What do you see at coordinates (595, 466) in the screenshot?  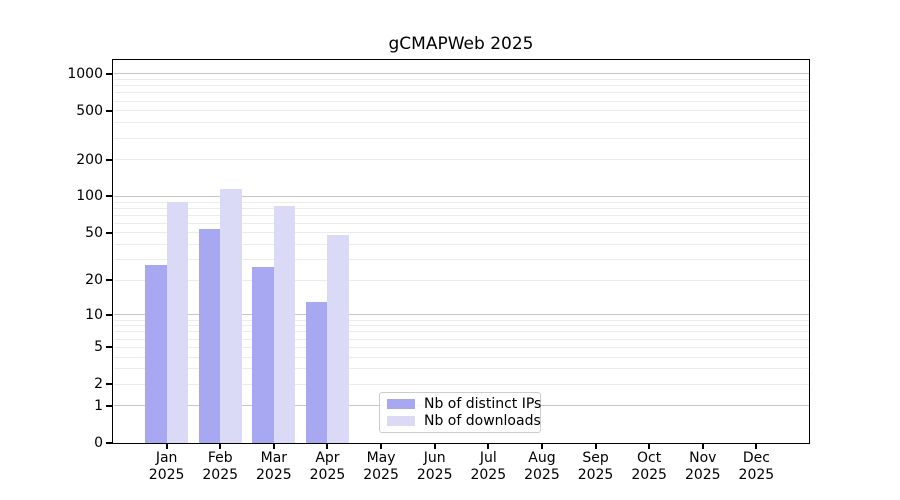 I see `x-tick-label-sep: Sep 2025` at bounding box center [595, 466].